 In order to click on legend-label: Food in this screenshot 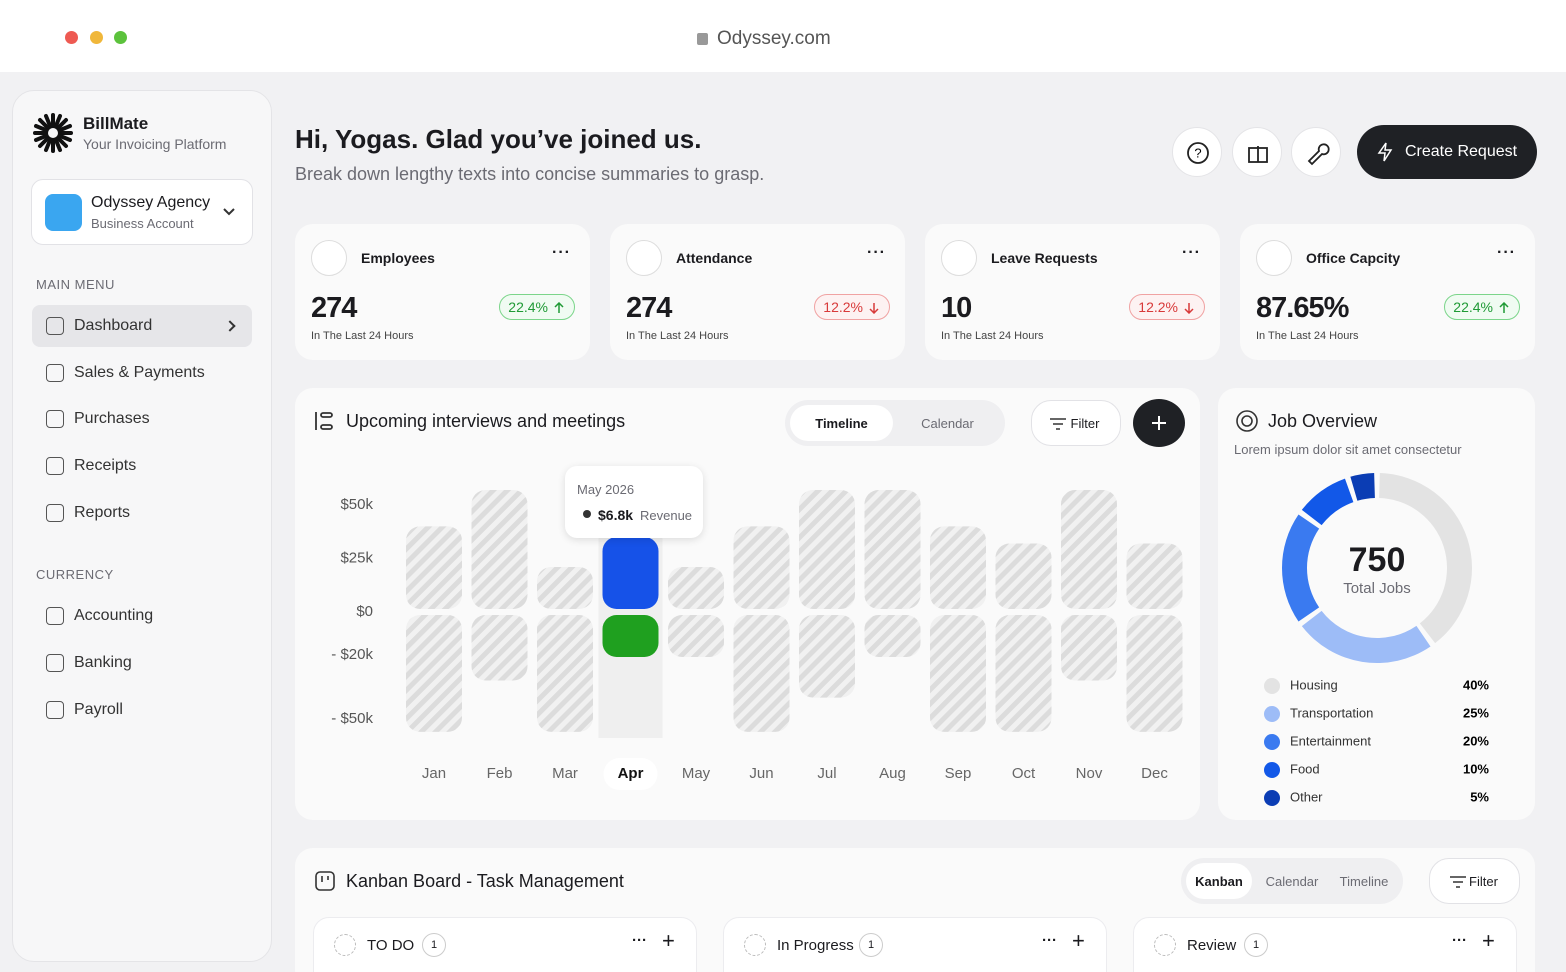, I will do `click(1305, 768)`.